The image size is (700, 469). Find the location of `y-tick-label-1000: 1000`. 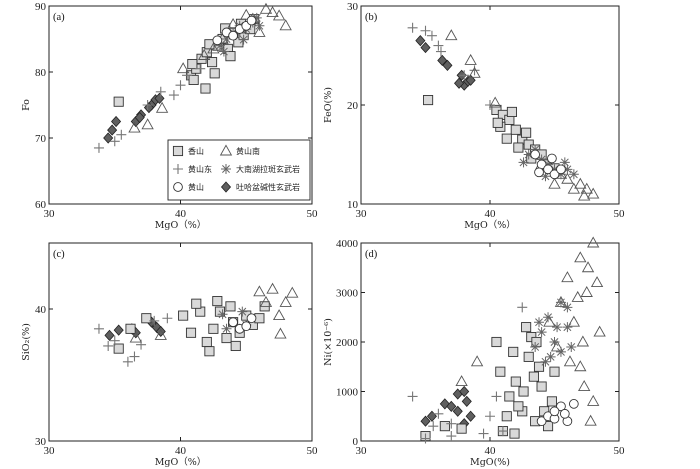

y-tick-label-1000: 1000 is located at coordinates (347, 393).